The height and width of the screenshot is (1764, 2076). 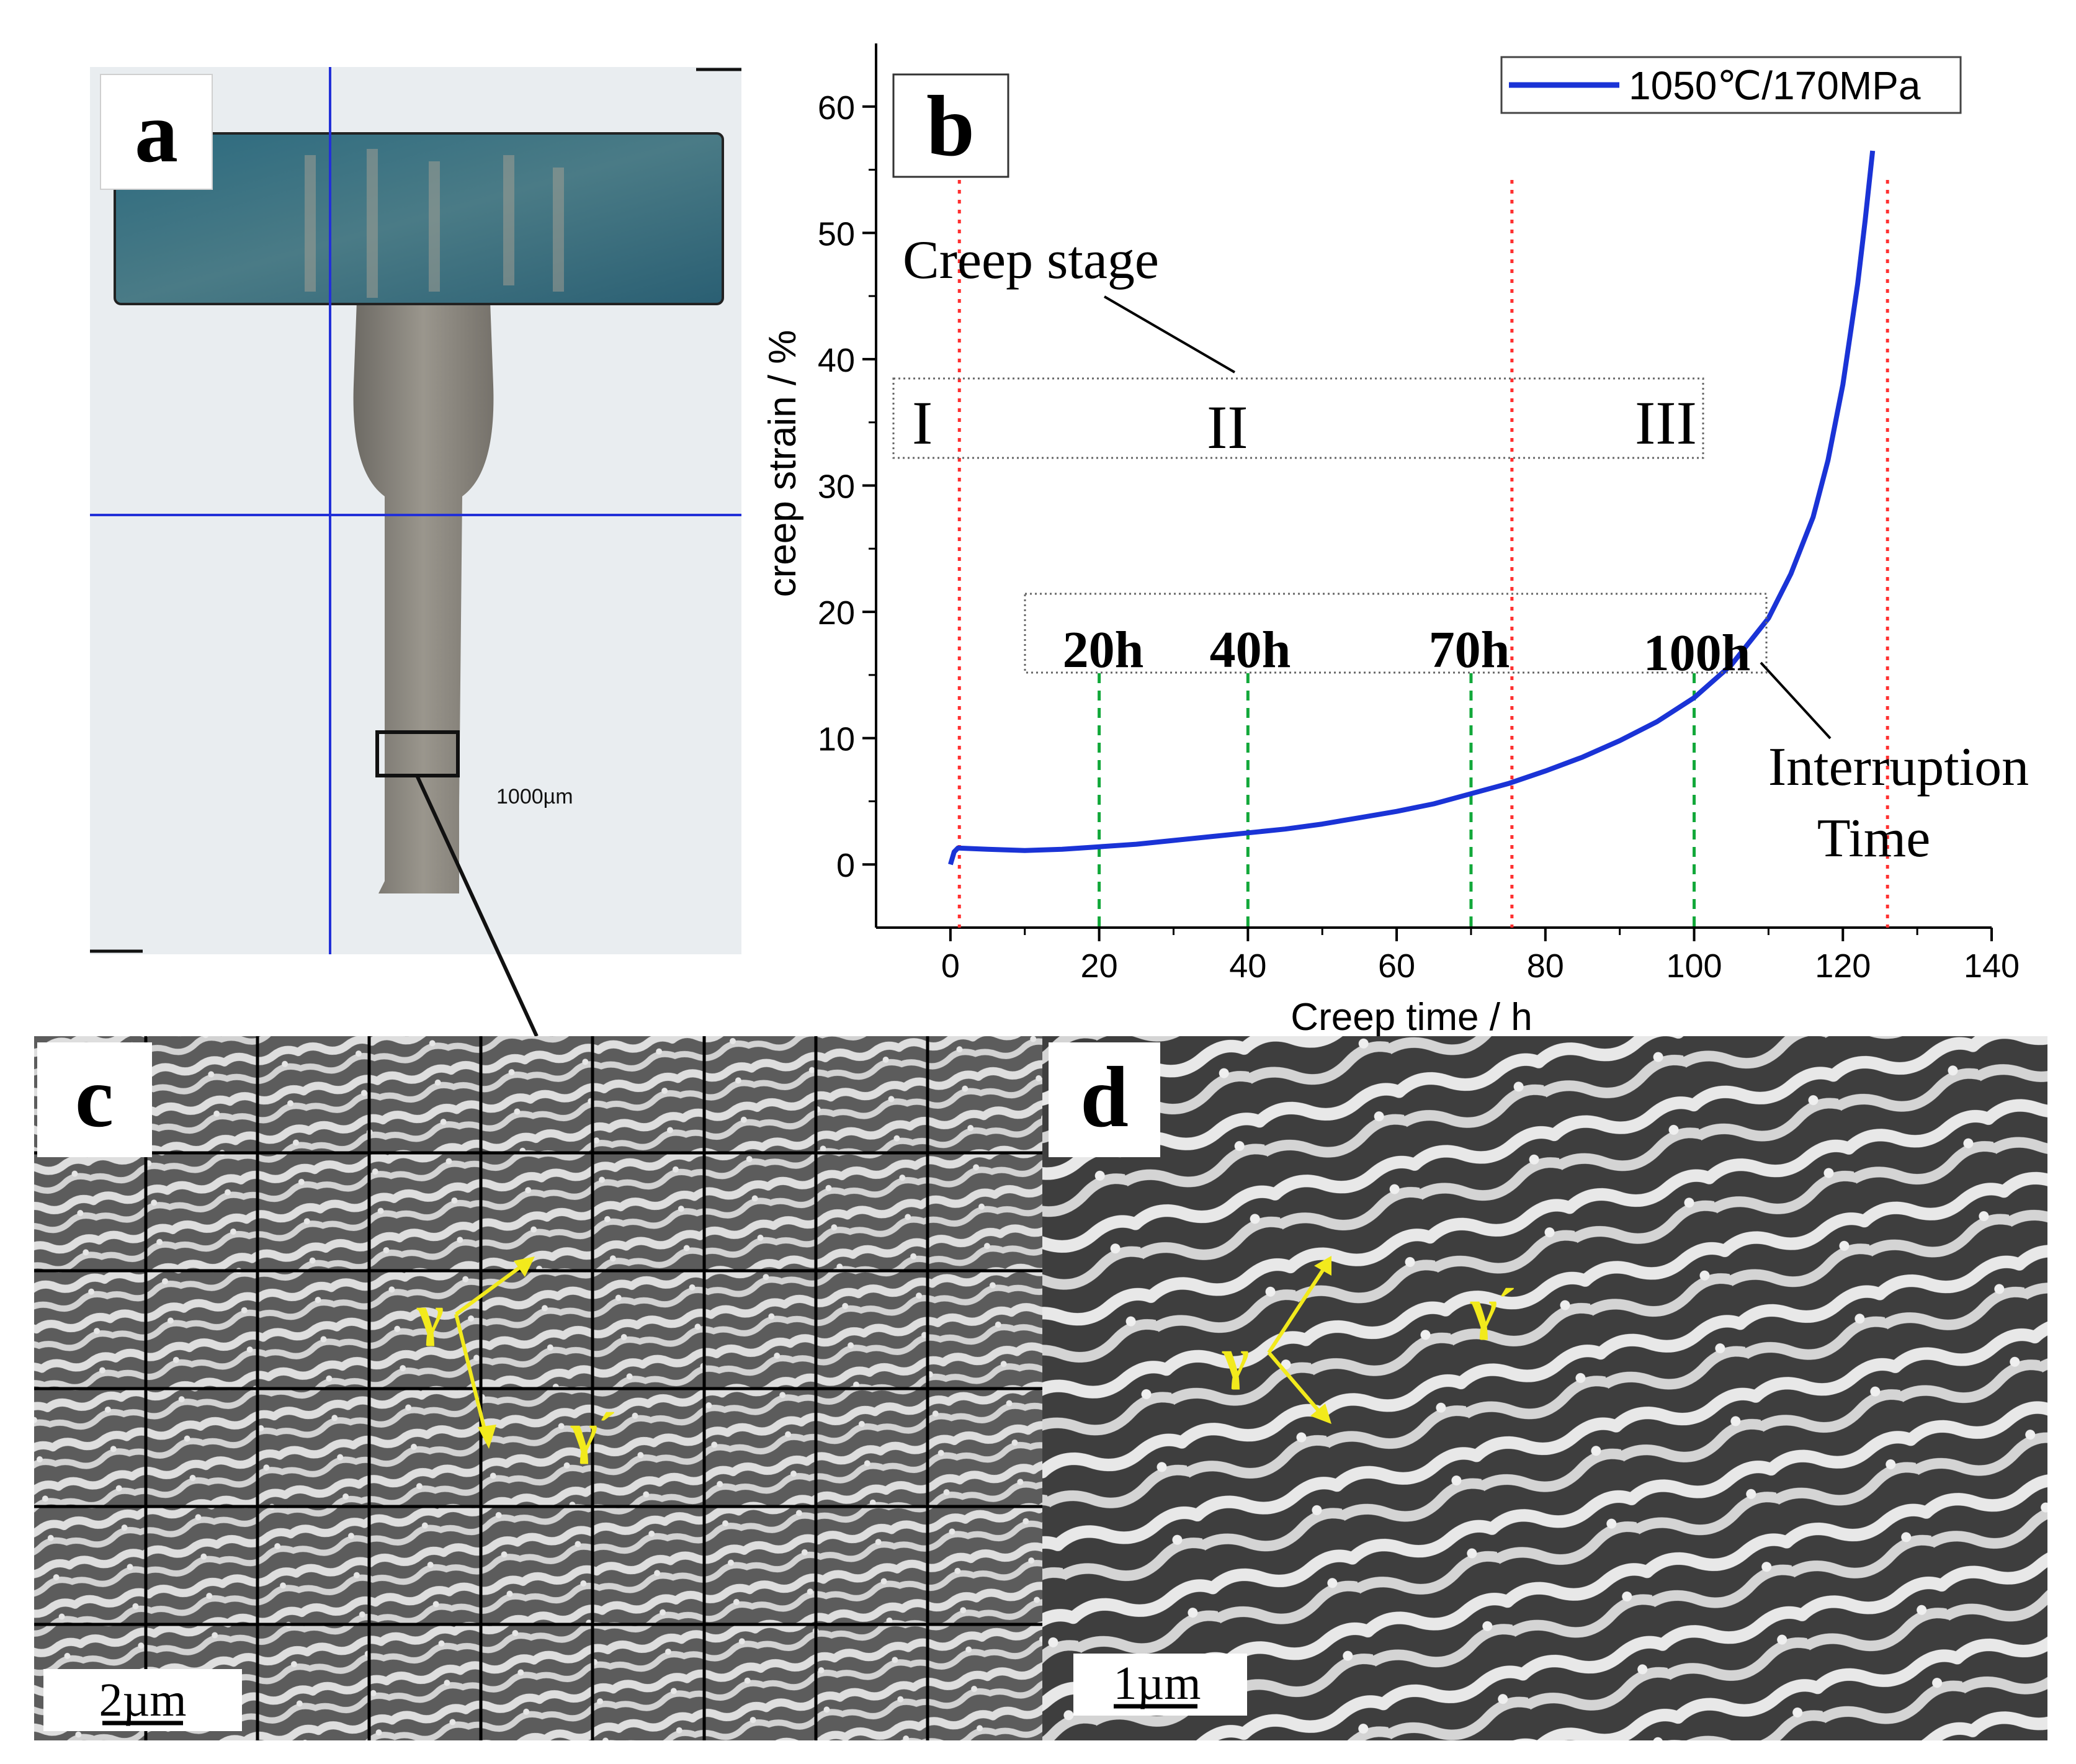 I want to click on y-tick-label: 10, so click(x=836, y=739).